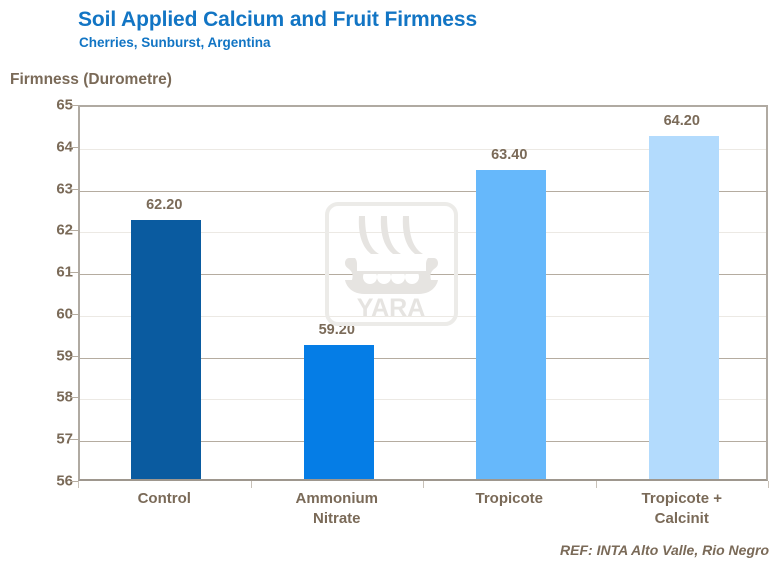  I want to click on x-category-label: Tropicote, so click(509, 499).